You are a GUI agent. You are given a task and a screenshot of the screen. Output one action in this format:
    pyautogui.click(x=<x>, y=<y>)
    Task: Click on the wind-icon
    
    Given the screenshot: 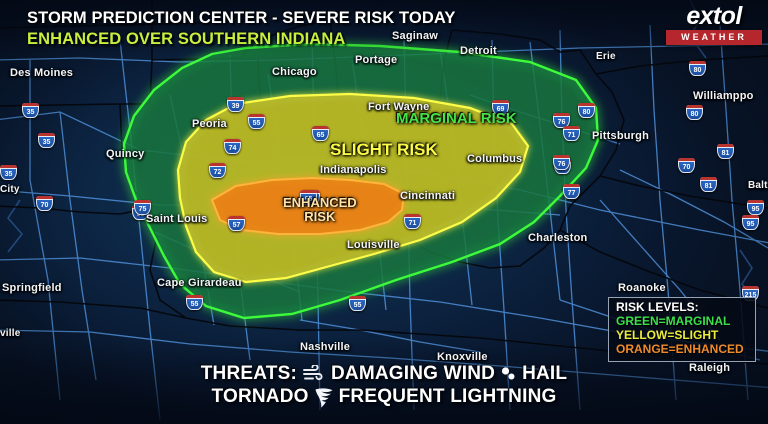 What is the action you would take?
    pyautogui.click(x=314, y=374)
    